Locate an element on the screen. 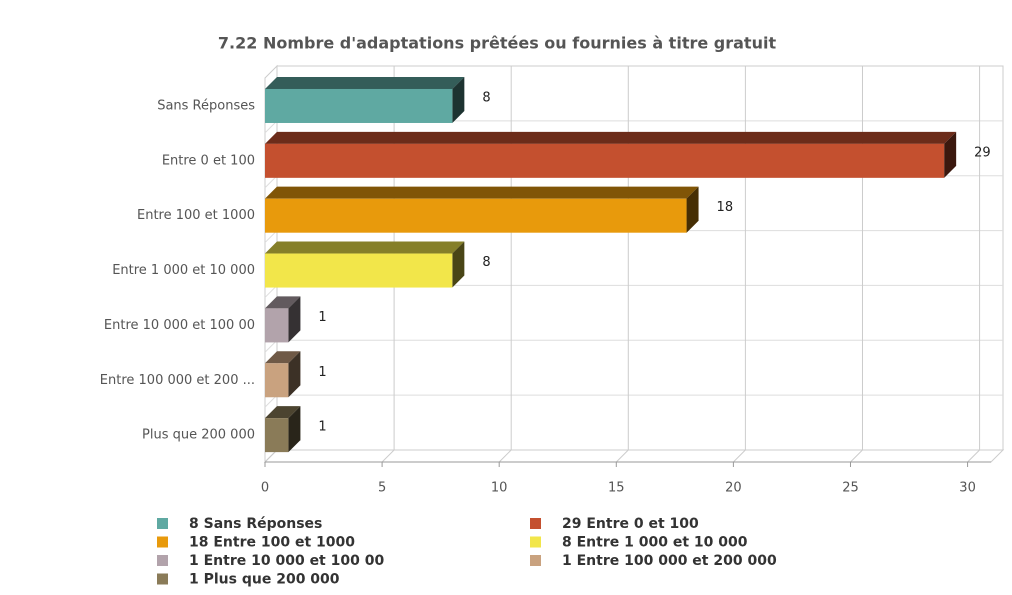 Image resolution: width=1012 pixels, height=595 pixels. y-tick-label: Sans Réponses is located at coordinates (206, 105).